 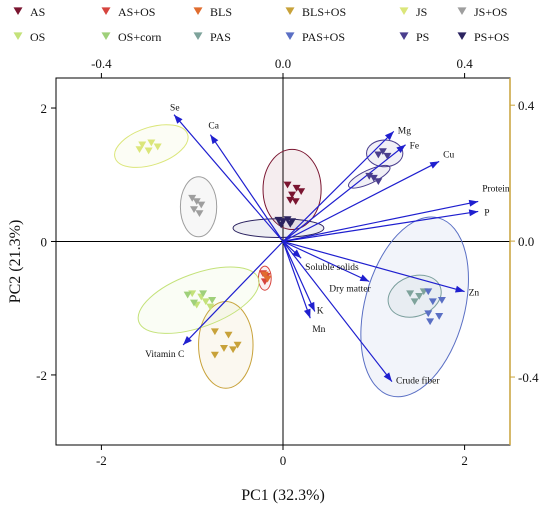 I want to click on top-tick-label: 0.4, so click(x=464, y=63).